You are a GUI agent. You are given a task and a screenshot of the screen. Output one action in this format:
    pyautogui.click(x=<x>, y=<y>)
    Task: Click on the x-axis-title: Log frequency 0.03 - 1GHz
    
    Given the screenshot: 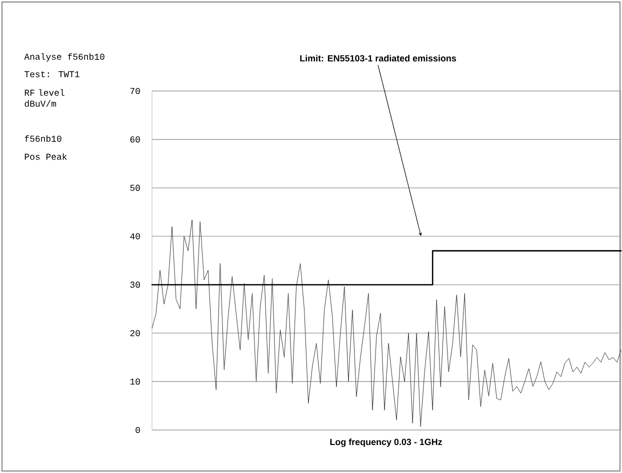 What is the action you would take?
    pyautogui.click(x=386, y=442)
    